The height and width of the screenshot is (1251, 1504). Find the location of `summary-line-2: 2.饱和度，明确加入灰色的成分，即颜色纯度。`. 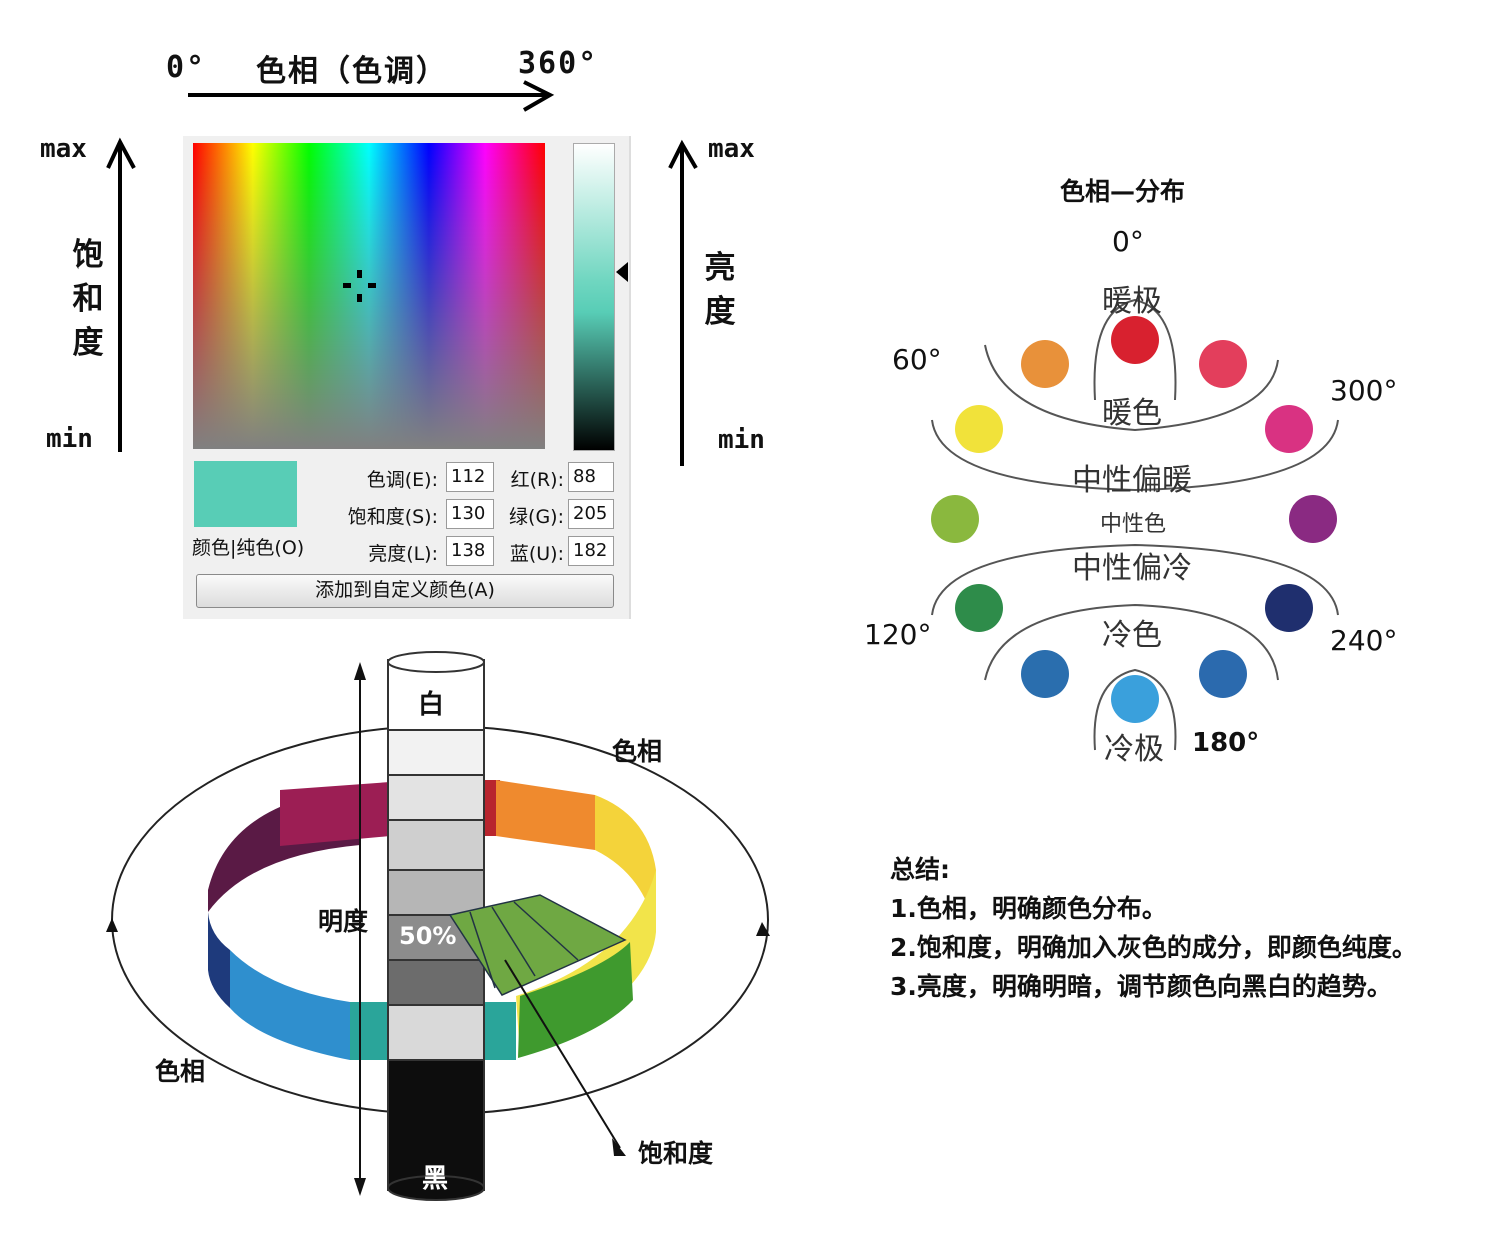

summary-line-2: 2.饱和度，明确加入灰色的成分，即颜色纯度。 is located at coordinates (1153, 947).